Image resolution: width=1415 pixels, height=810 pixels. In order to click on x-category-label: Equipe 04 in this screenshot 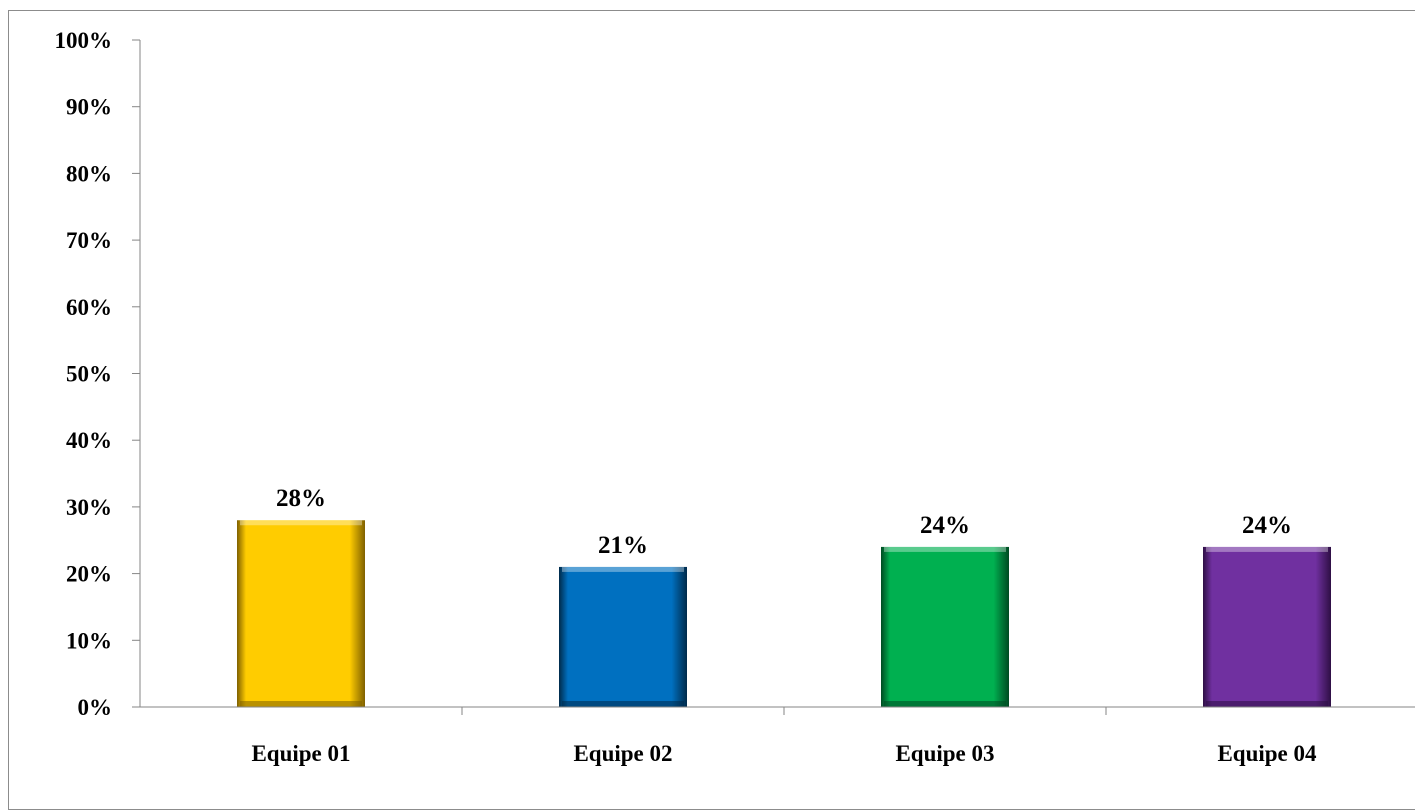, I will do `click(1267, 753)`.